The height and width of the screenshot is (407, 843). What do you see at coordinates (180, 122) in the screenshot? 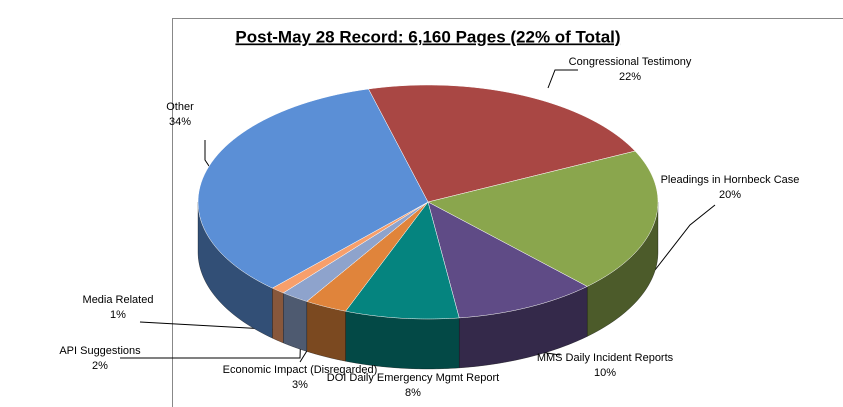
I see `value-label: 34%` at bounding box center [180, 122].